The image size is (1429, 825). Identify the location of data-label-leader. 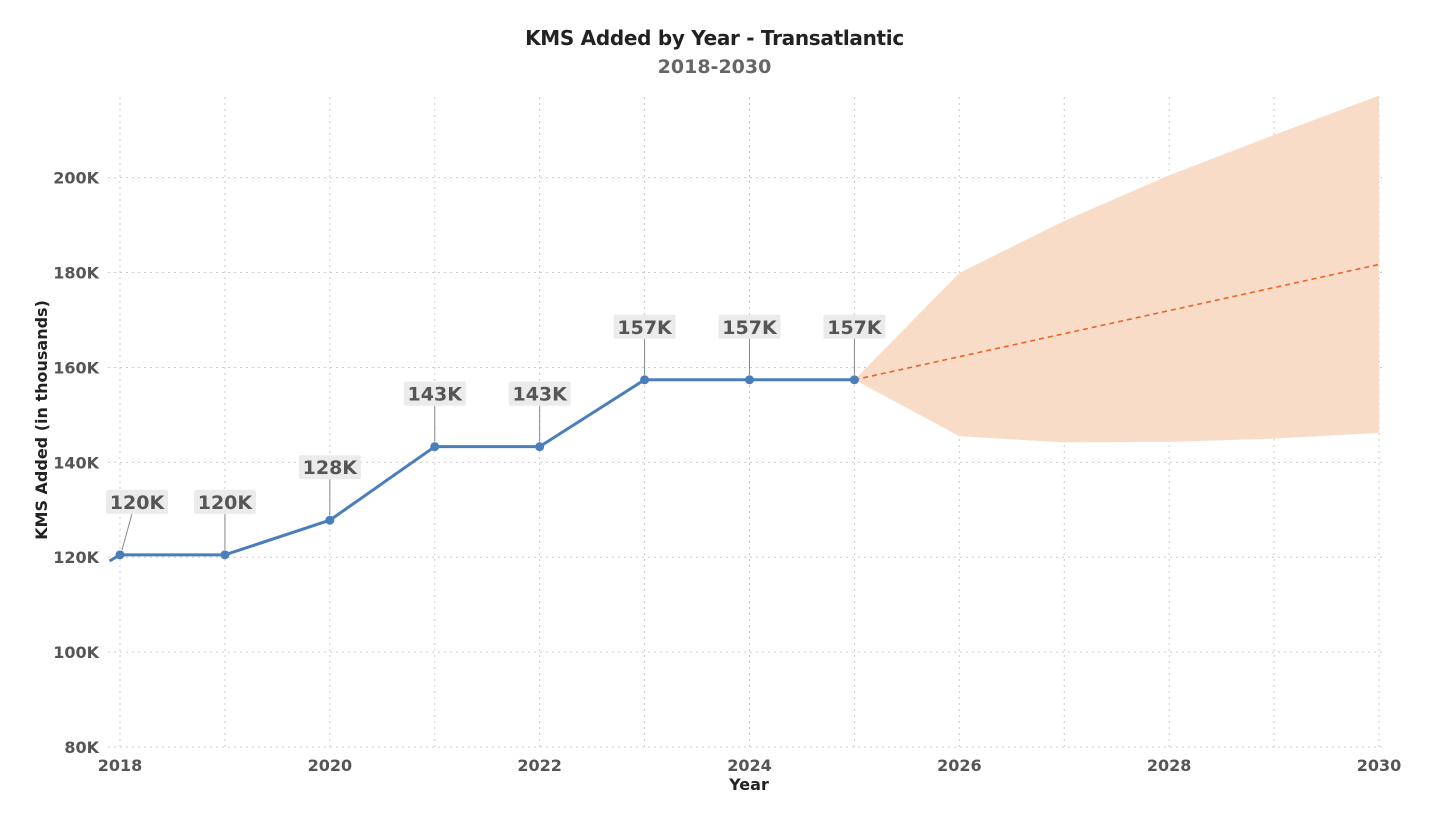
(127, 531).